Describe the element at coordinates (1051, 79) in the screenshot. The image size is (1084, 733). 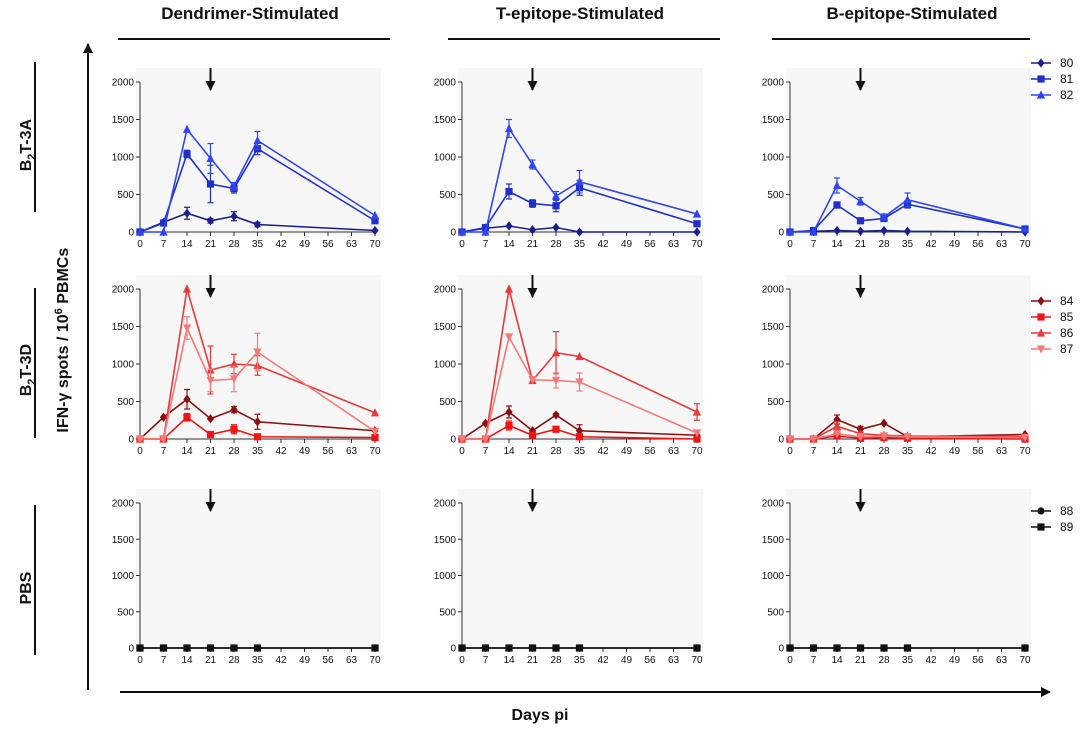
I see `legend-b2t-3a: 80 81 82` at that location.